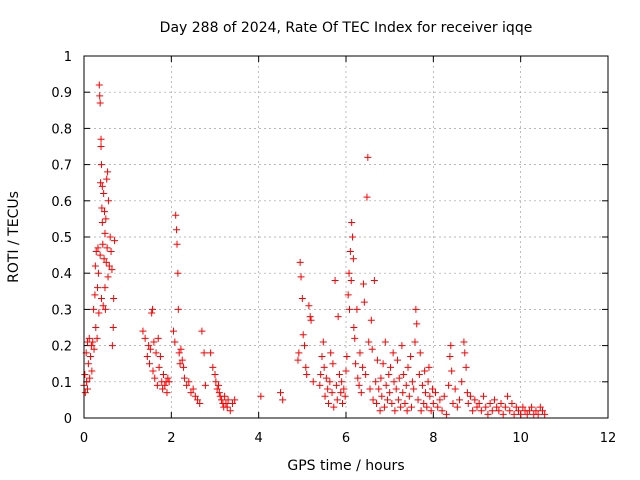 The image size is (640, 480). What do you see at coordinates (61, 129) in the screenshot?
I see `y-tick-label: 0.8` at bounding box center [61, 129].